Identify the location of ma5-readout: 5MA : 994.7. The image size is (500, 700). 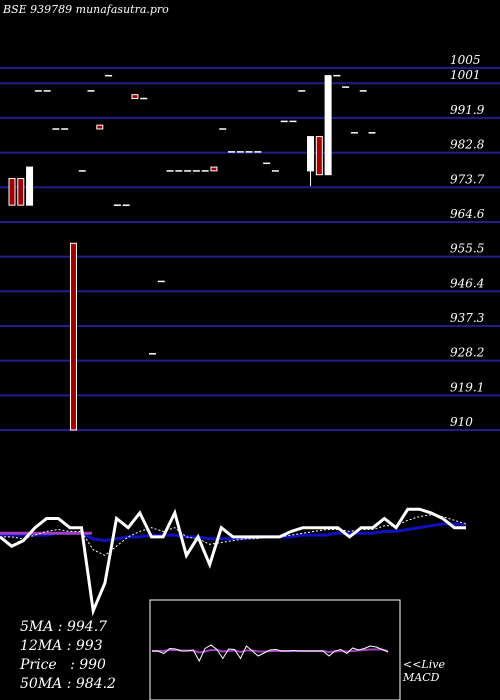
(64, 627).